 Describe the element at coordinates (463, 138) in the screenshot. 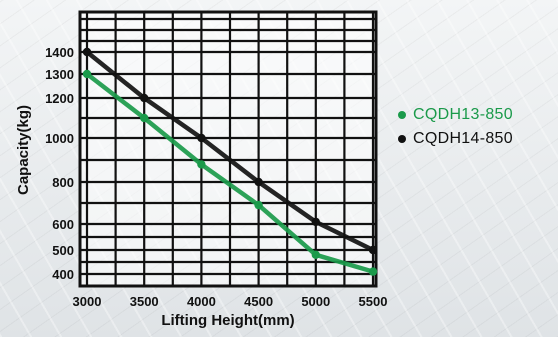

I see `legend-label-cqdh14: CQDH14-850` at that location.